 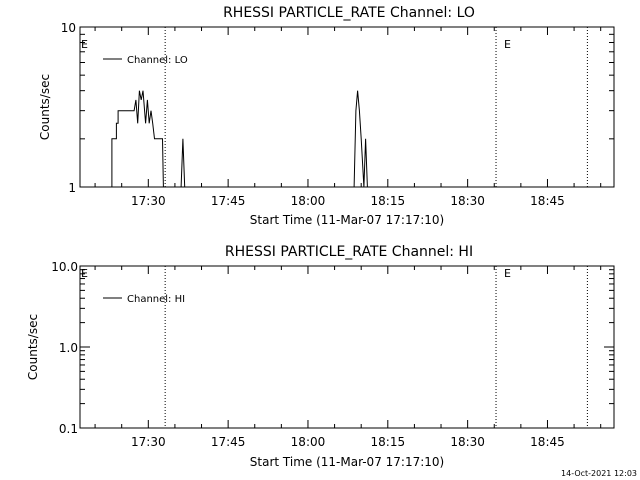 I want to click on y-tick-label: 0.1, so click(x=68, y=429).